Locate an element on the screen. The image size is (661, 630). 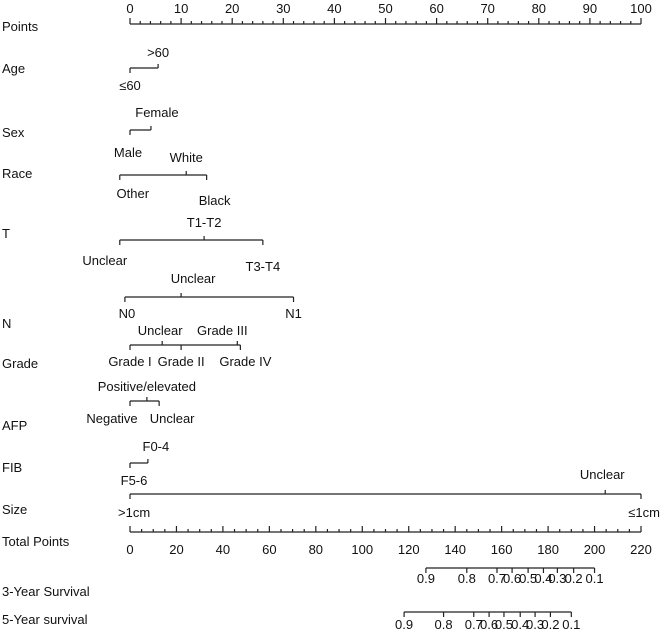
survival-axis-2-tick-label: 0.7 is located at coordinates (474, 623).